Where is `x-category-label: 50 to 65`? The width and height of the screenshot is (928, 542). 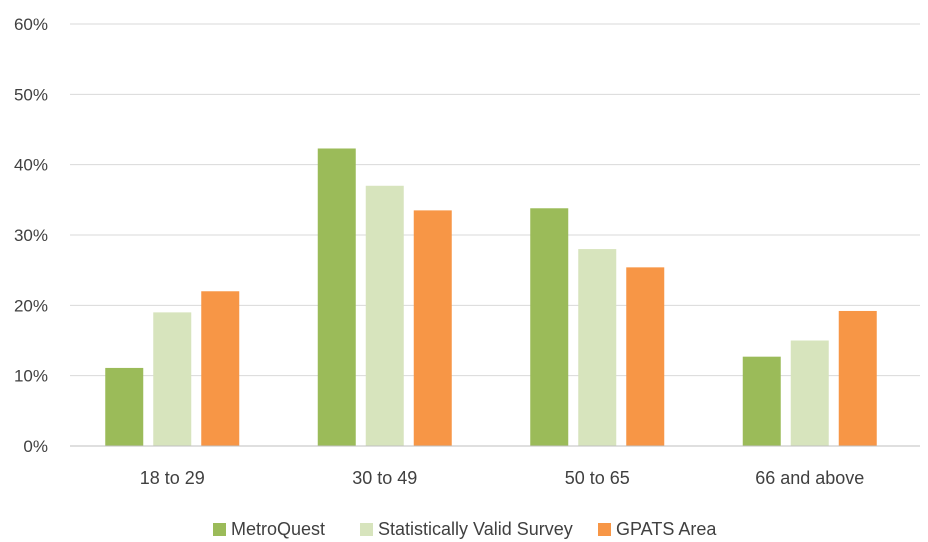
x-category-label: 50 to 65 is located at coordinates (597, 478).